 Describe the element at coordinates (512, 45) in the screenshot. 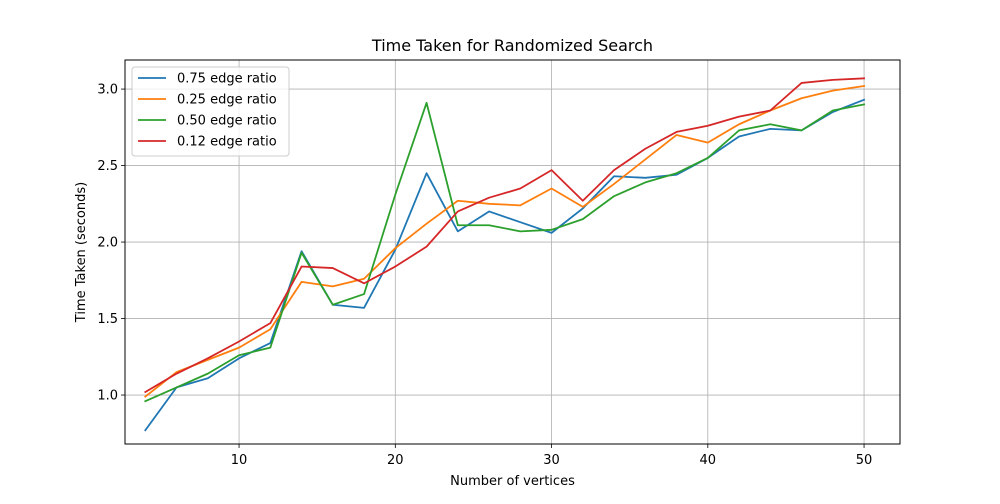

I see `chart-title: Time Taken for Randomized Search` at that location.